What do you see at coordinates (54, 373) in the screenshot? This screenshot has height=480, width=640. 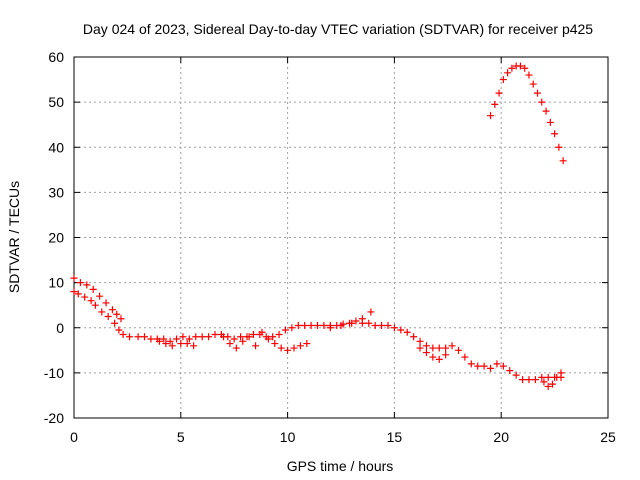 I see `y-tick-label: -10` at bounding box center [54, 373].